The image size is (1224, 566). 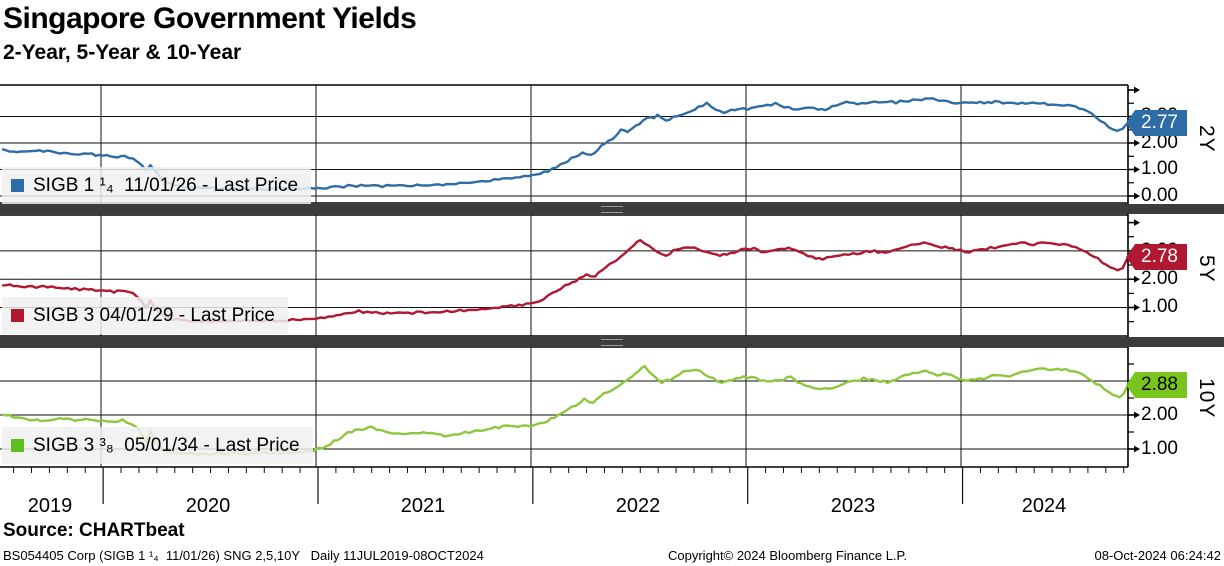 I want to click on xtick-2022: 2022, so click(x=638, y=506).